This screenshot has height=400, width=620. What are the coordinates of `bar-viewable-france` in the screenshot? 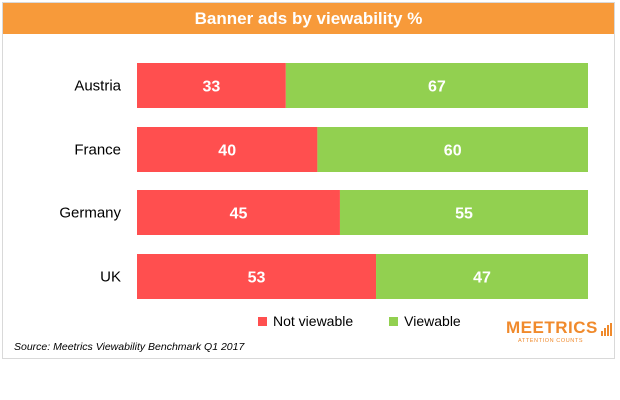 It's located at (452, 149).